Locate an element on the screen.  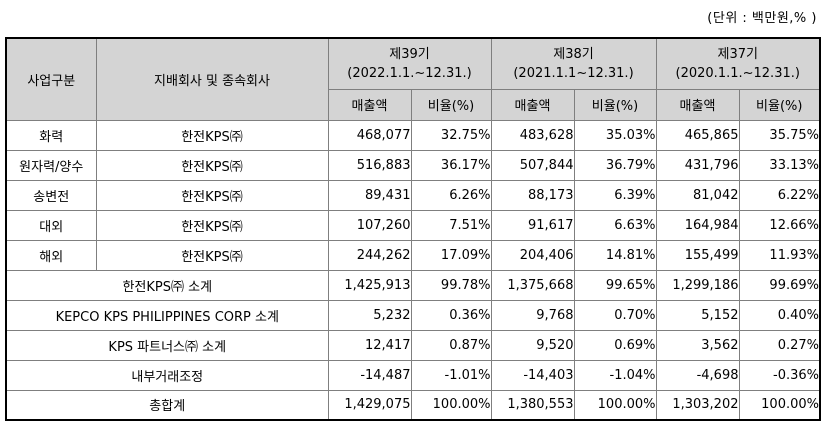
revenue-cell: 89,431 is located at coordinates (369, 195).